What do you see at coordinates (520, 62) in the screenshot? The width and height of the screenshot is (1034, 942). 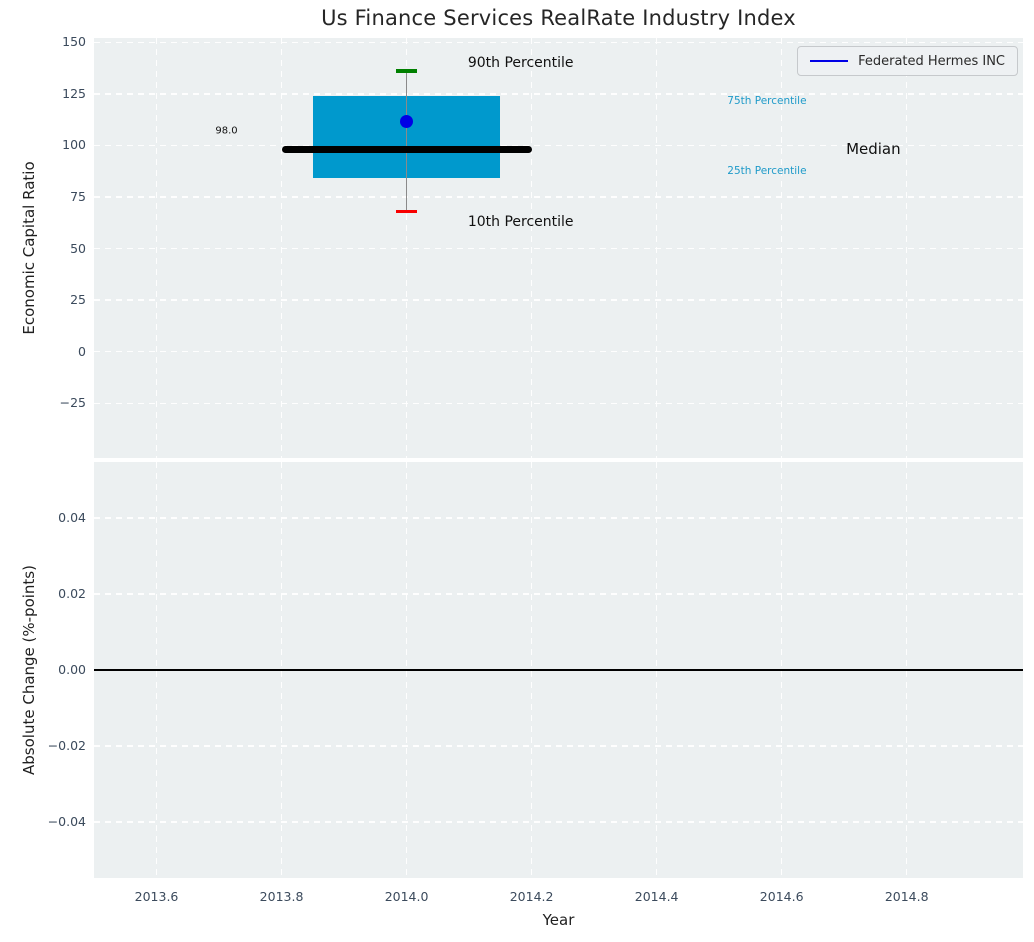 I see `annotation-90th-percentile: 90th Percentile` at bounding box center [520, 62].